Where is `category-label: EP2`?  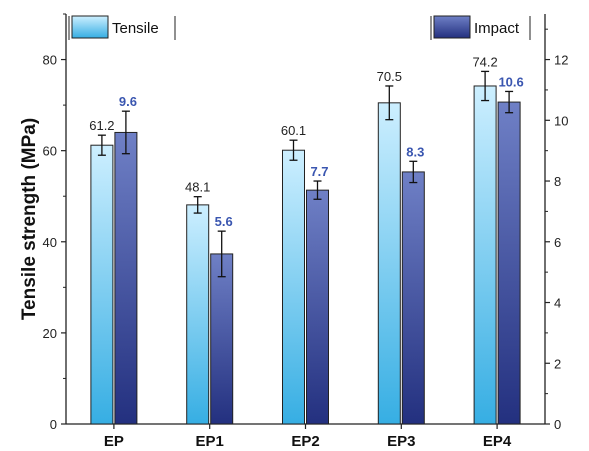
category-label: EP2 is located at coordinates (305, 441).